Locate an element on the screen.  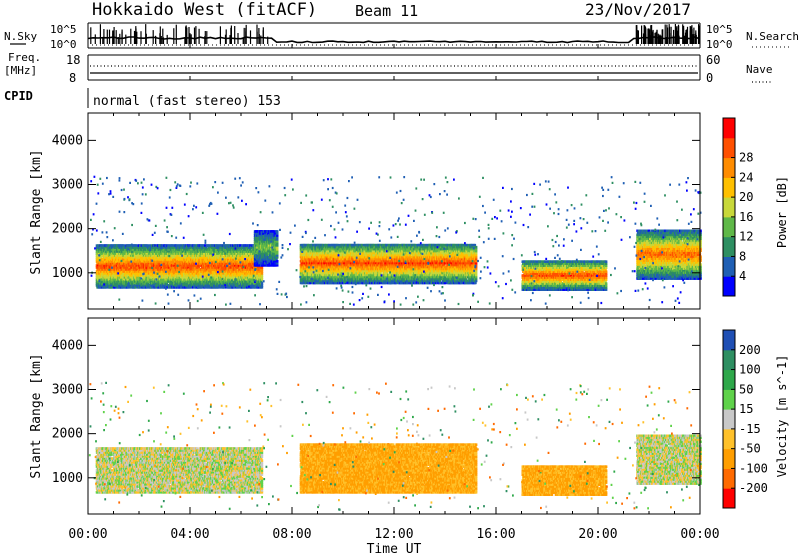
nave-label: Nave is located at coordinates (759, 69).